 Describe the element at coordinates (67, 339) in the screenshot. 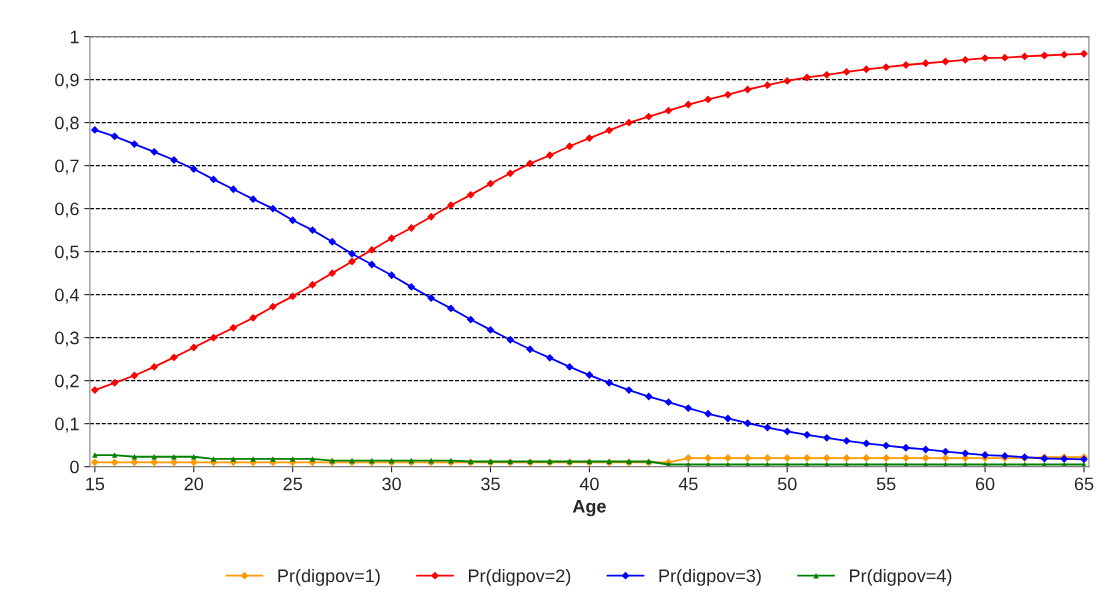

I see `y-tick-label: 0,3` at that location.